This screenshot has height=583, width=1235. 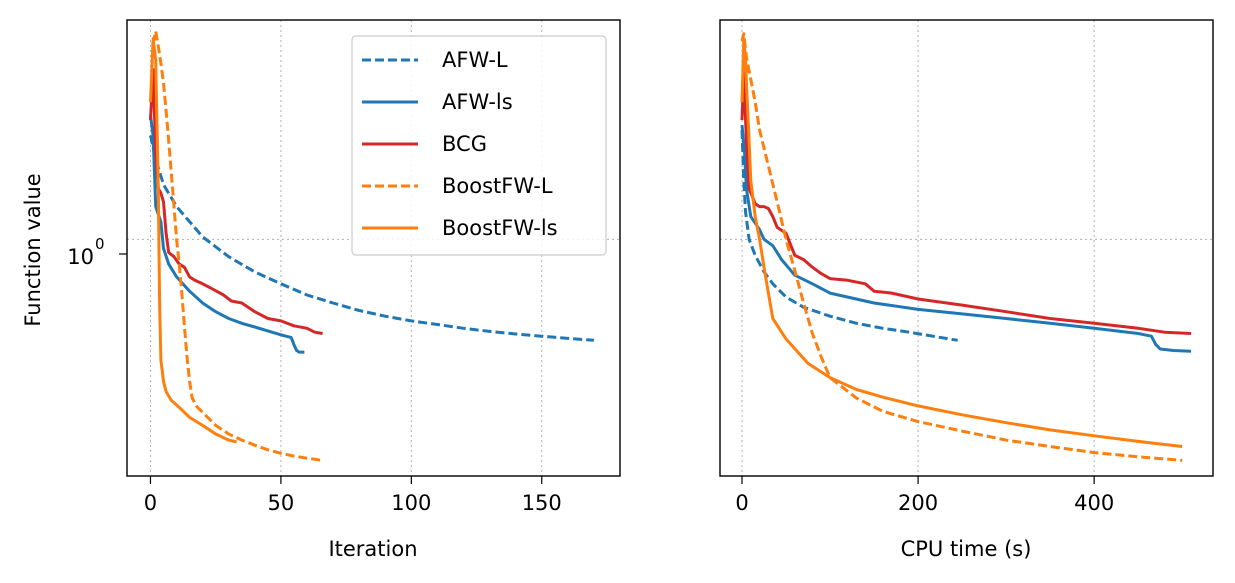 What do you see at coordinates (411, 503) in the screenshot?
I see `x-tick-label: 100` at bounding box center [411, 503].